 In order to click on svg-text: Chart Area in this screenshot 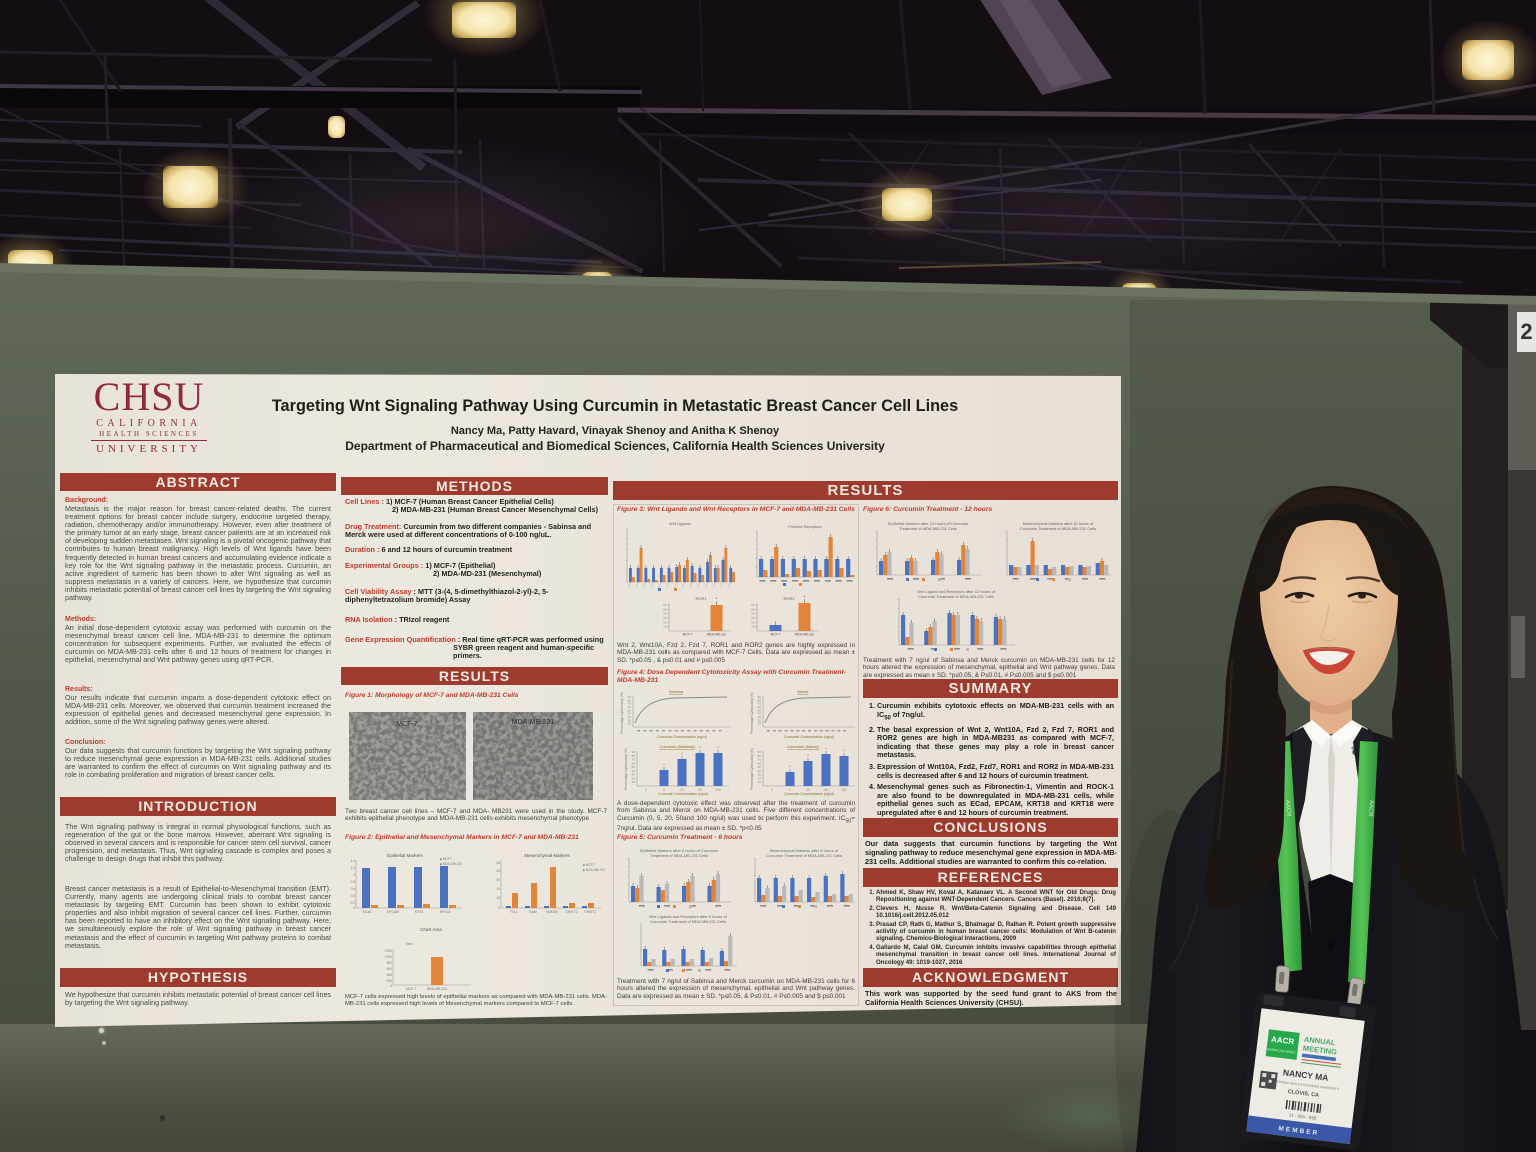, I will do `click(431, 929)`.